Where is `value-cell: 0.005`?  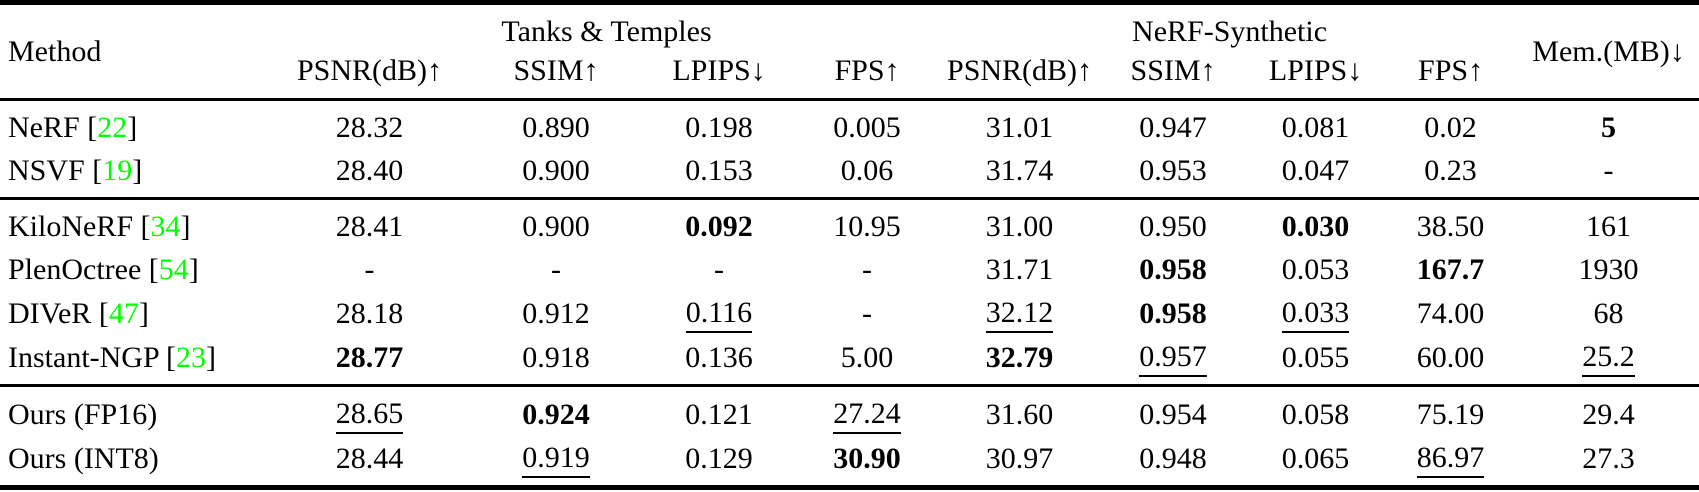
value-cell: 0.005 is located at coordinates (867, 127).